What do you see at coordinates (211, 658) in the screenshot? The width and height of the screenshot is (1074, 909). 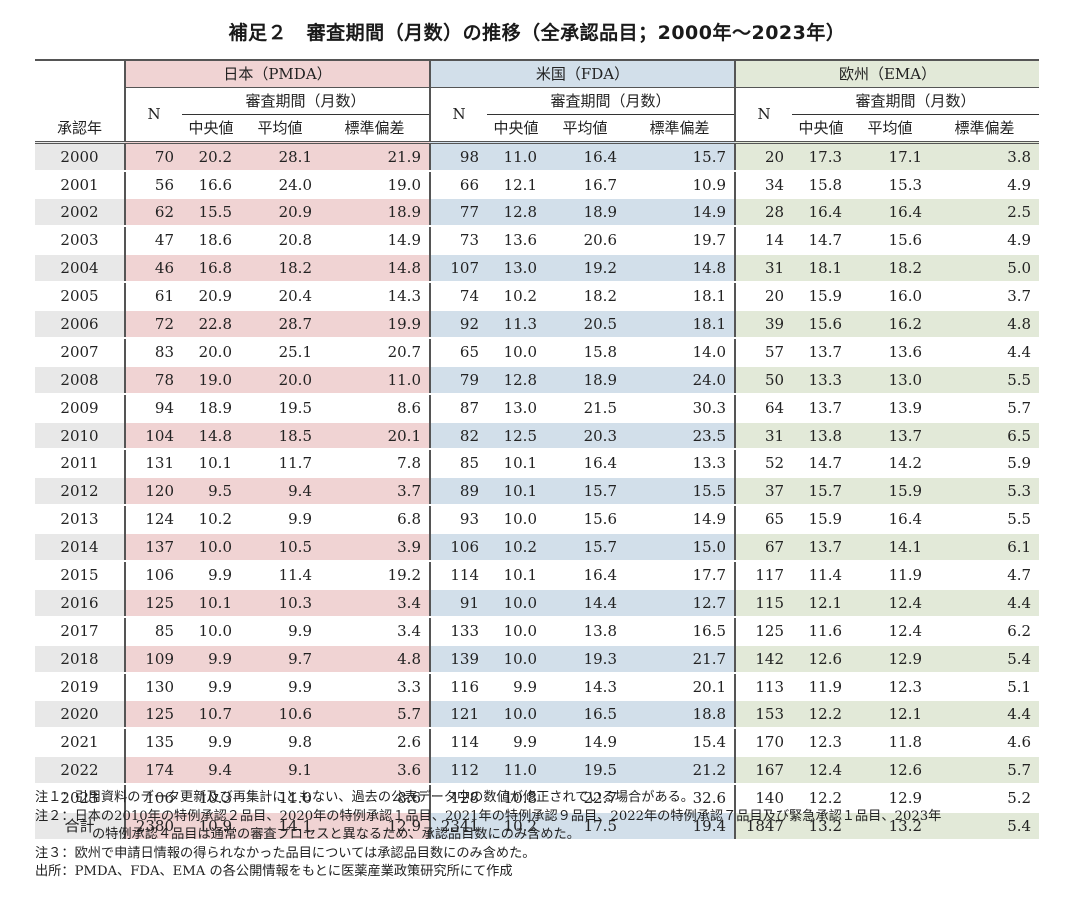 I see `median-cell-japan: 9.9` at bounding box center [211, 658].